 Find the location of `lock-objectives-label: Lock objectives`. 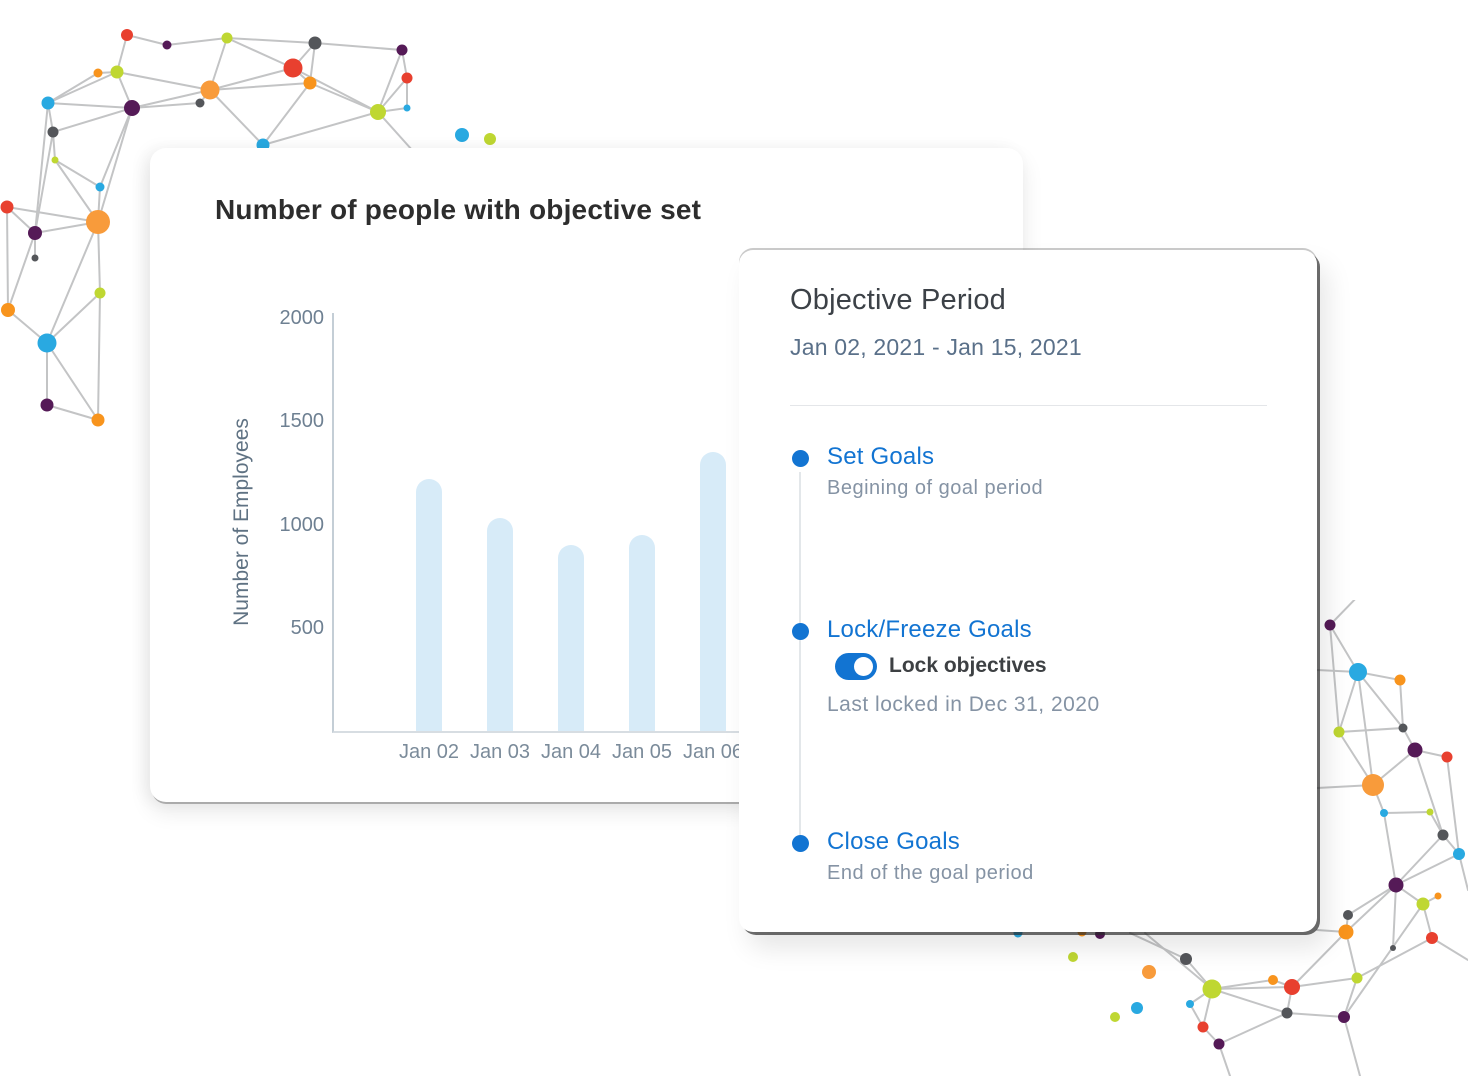

lock-objectives-label: Lock objectives is located at coordinates (968, 665).